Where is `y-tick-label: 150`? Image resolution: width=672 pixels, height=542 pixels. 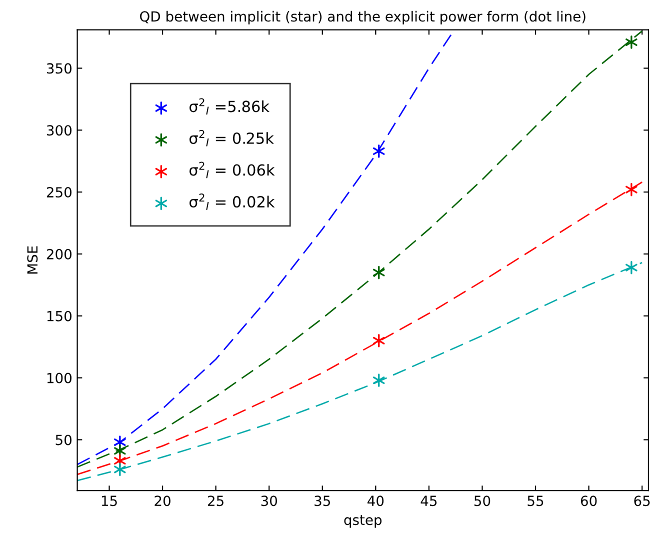 y-tick-label: 150 is located at coordinates (59, 316).